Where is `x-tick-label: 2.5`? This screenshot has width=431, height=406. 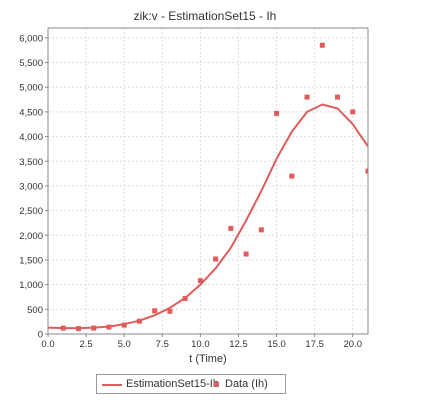
x-tick-label: 2.5 is located at coordinates (85, 344).